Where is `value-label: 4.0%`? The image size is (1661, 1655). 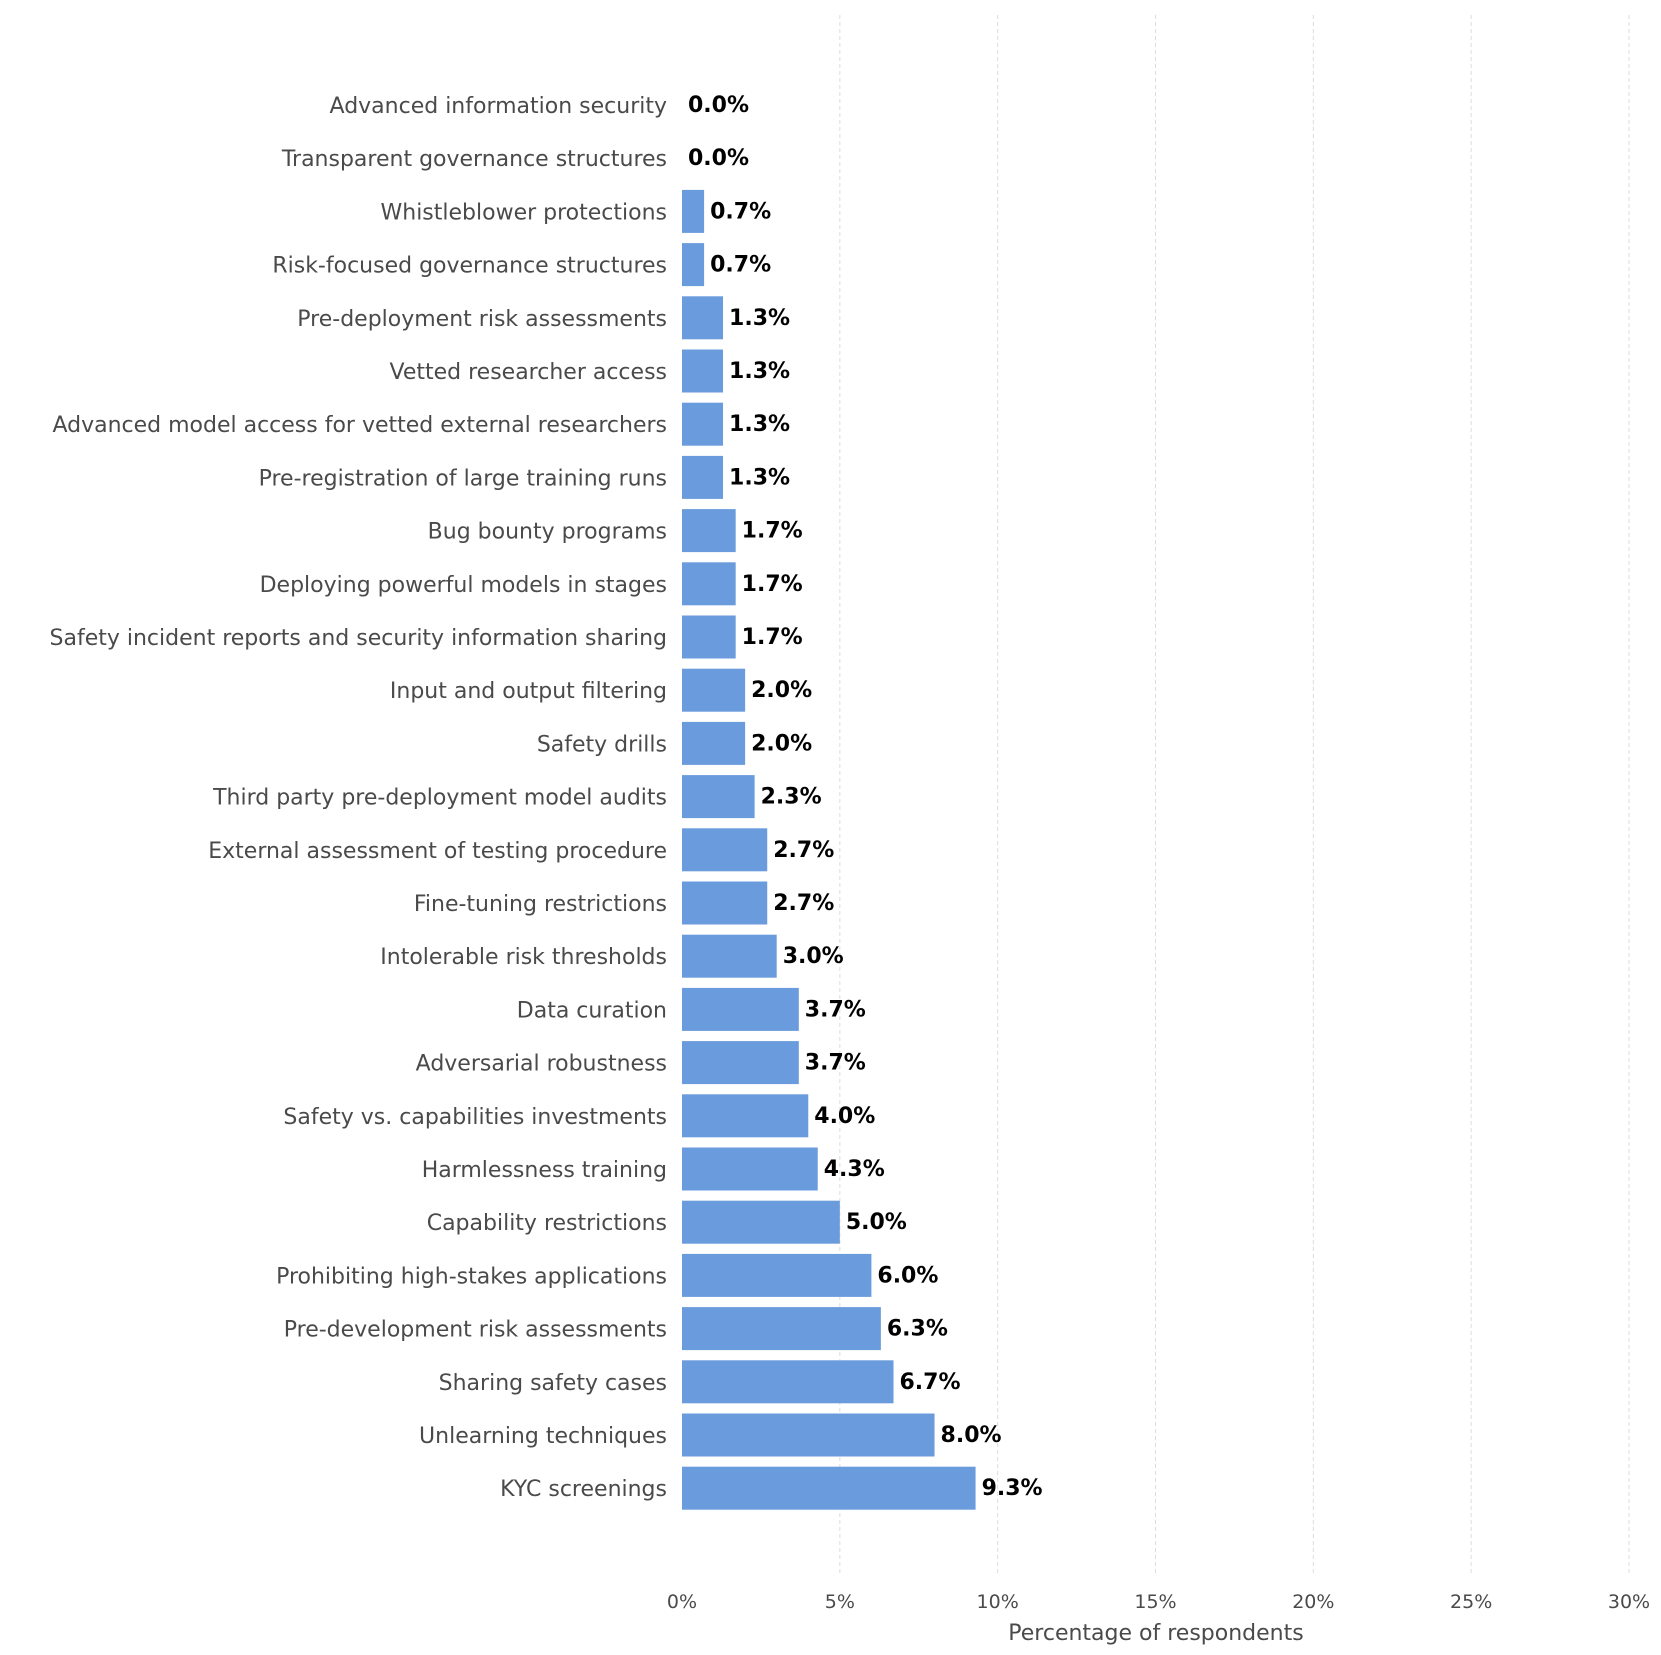 value-label: 4.0% is located at coordinates (844, 1116).